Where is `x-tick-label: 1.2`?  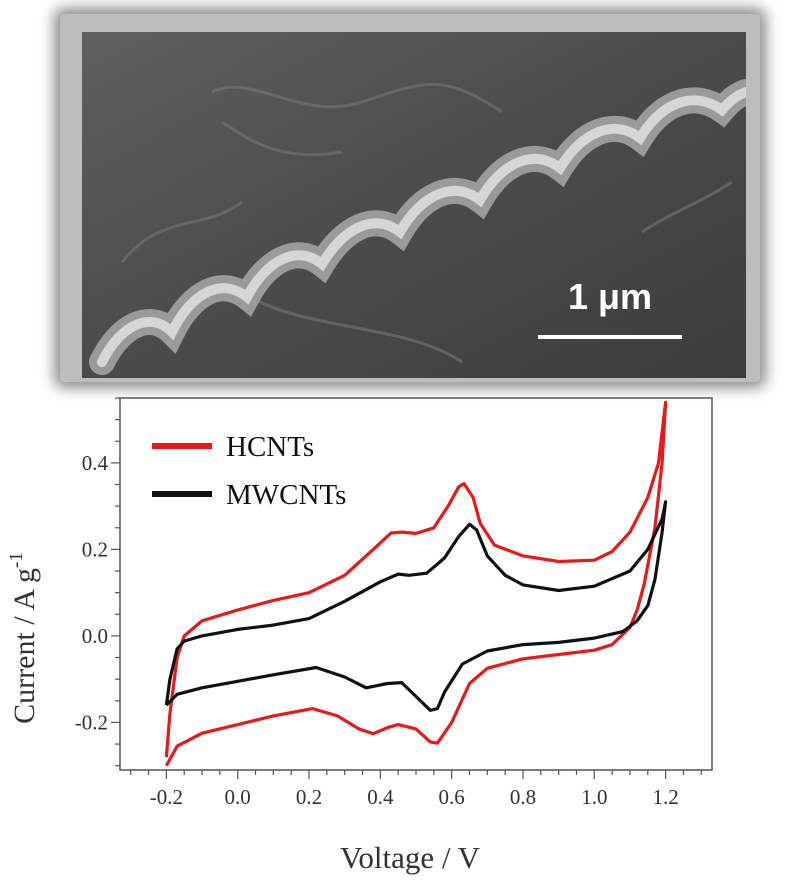
x-tick-label: 1.2 is located at coordinates (666, 797).